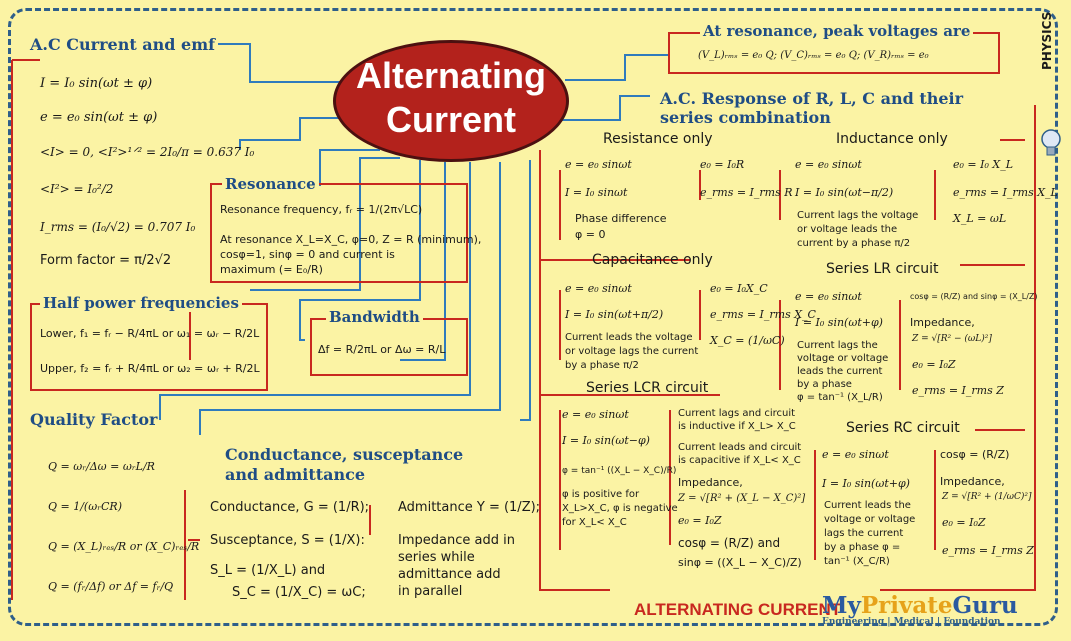 This screenshot has height=641, width=1071. I want to click on lr-e: e = e₀ sinωt, so click(828, 296).